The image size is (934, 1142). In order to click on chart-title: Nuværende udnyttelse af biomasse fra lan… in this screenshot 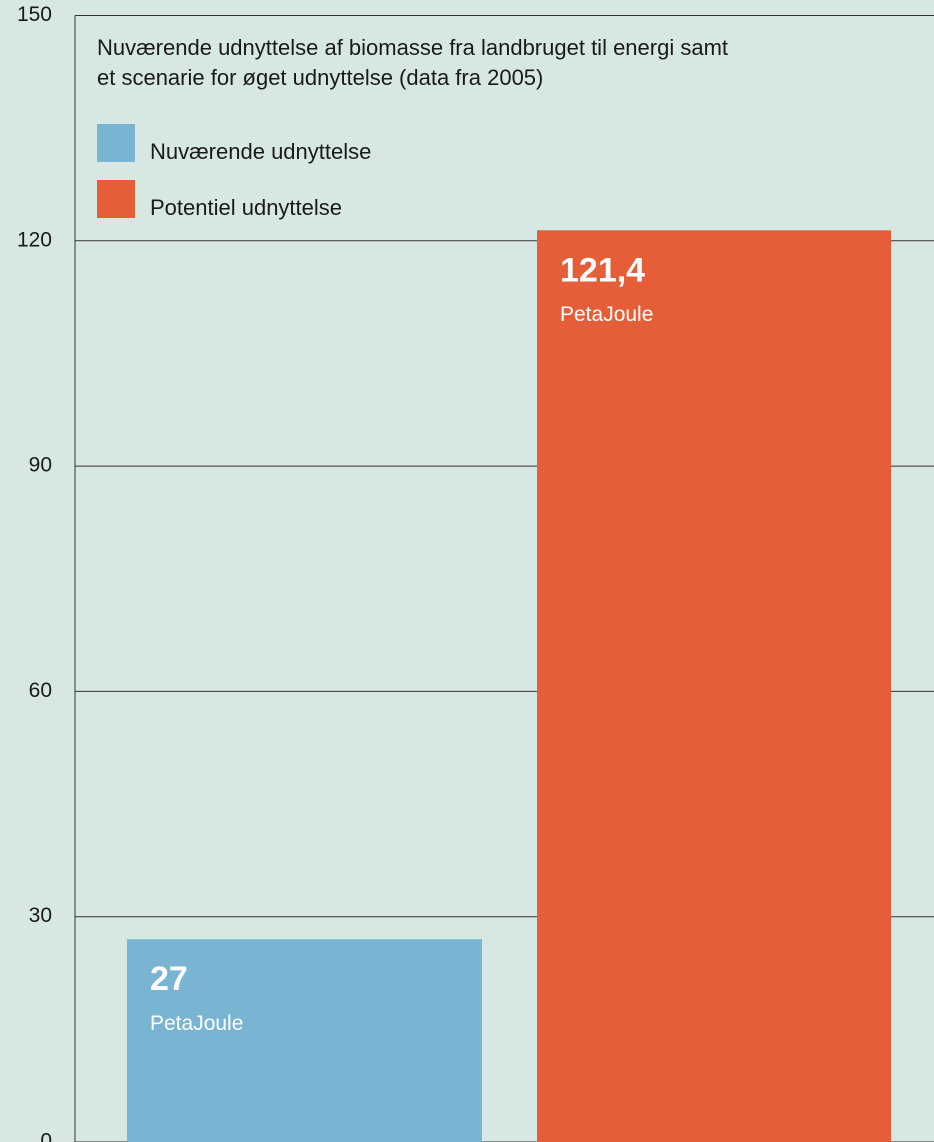, I will do `click(412, 47)`.